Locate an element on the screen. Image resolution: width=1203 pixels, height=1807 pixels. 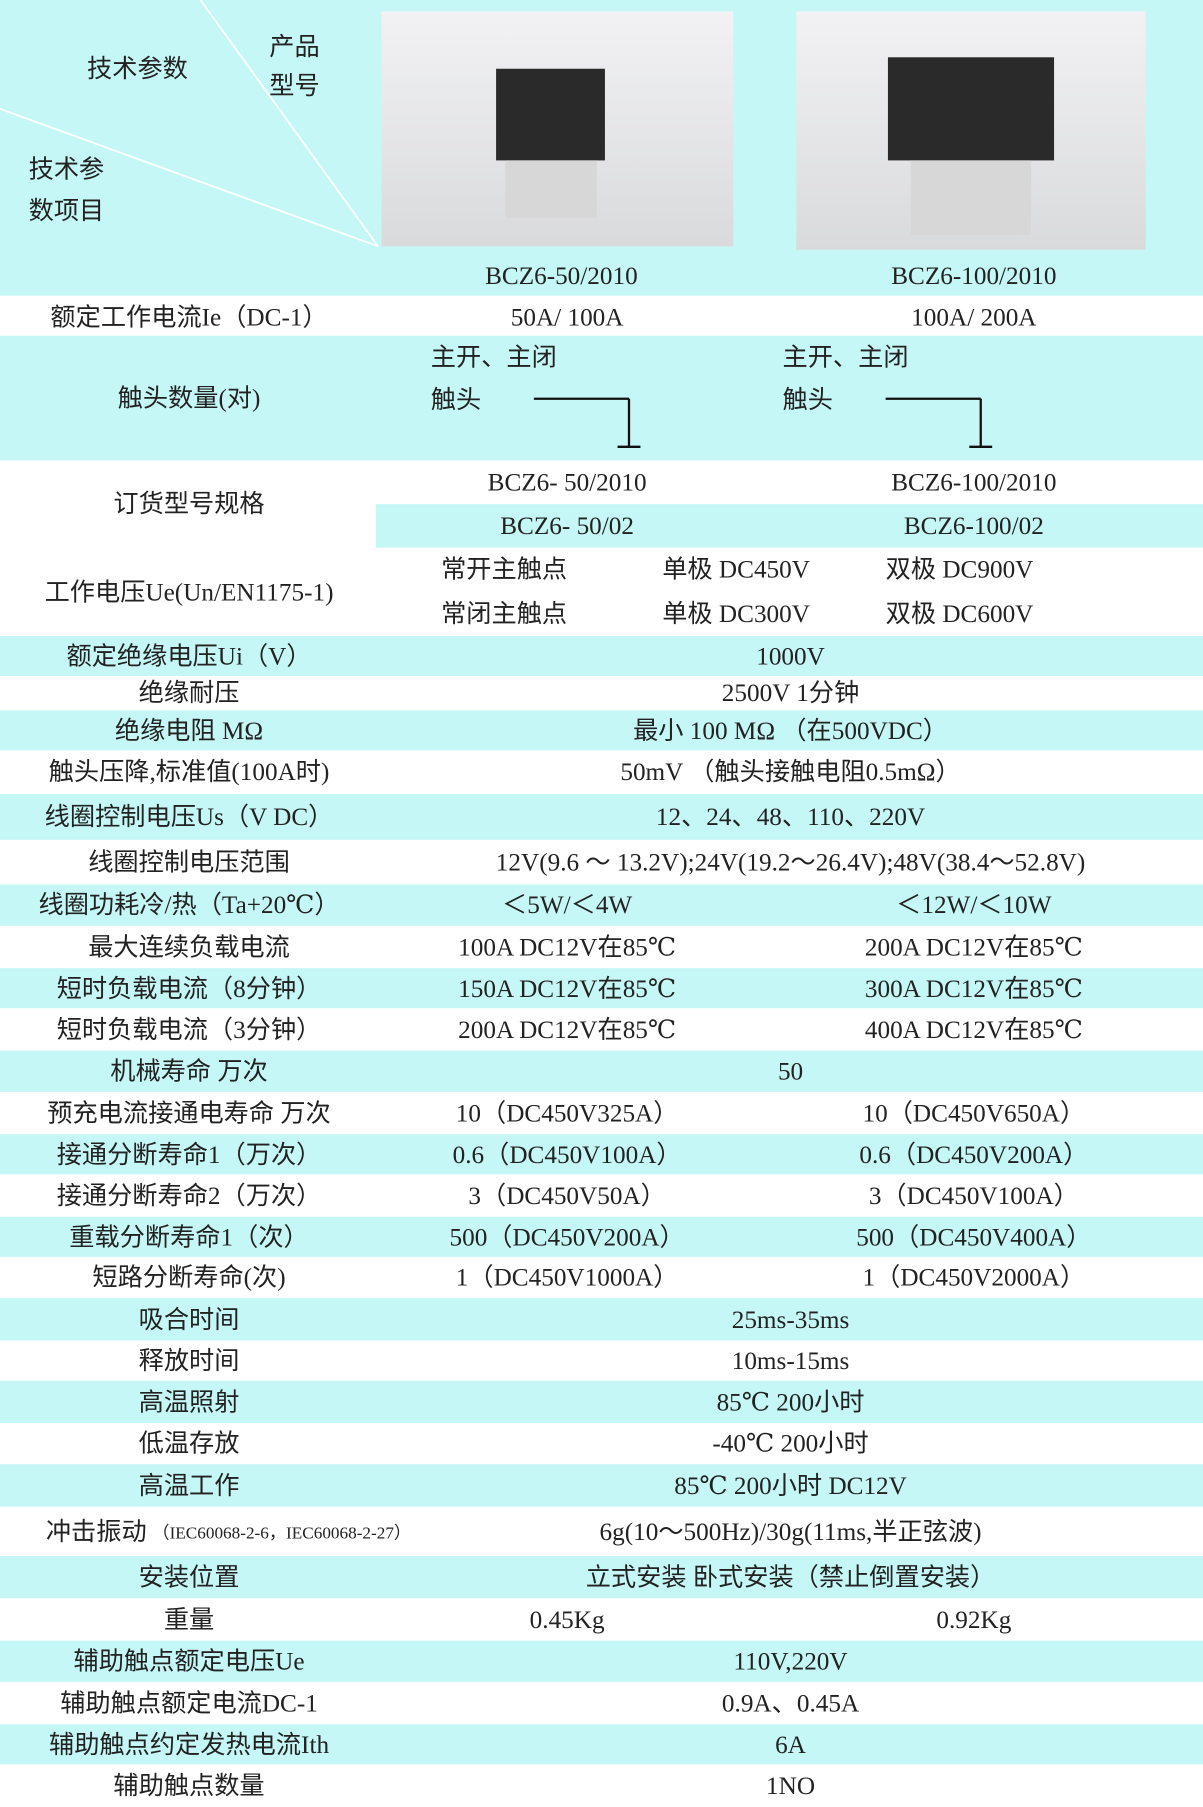
cell-value: 85℃ 200小时 DC12V is located at coordinates (790, 1485).